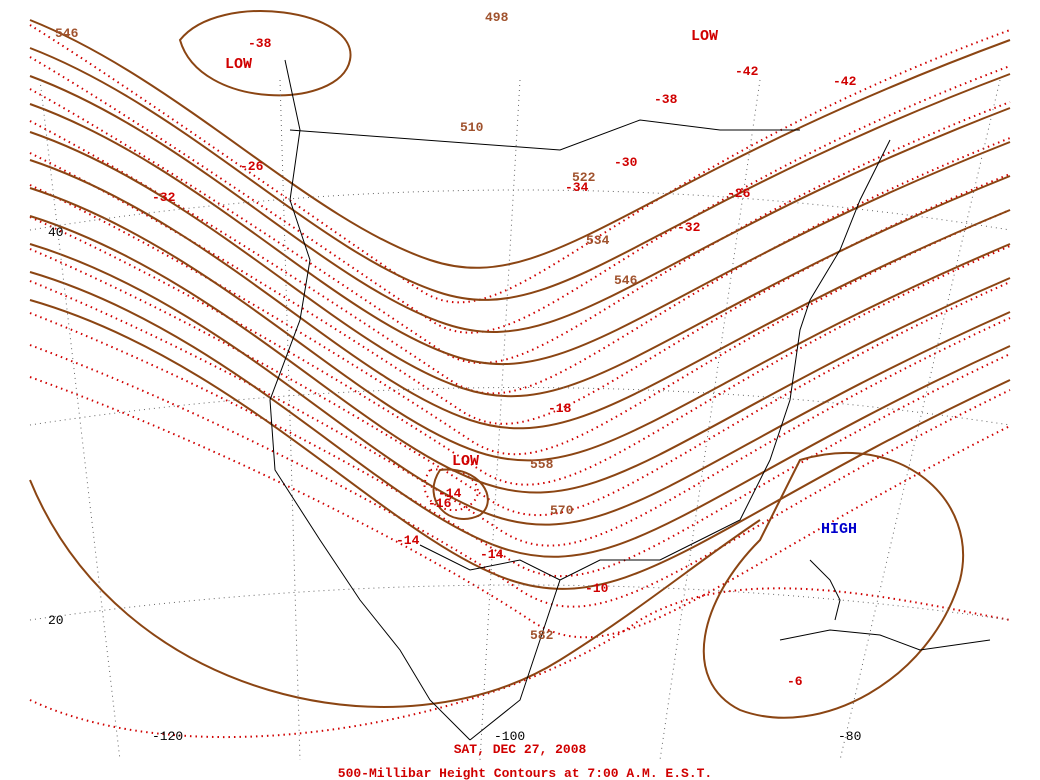  I want to click on latitude-label: 20, so click(56, 620).